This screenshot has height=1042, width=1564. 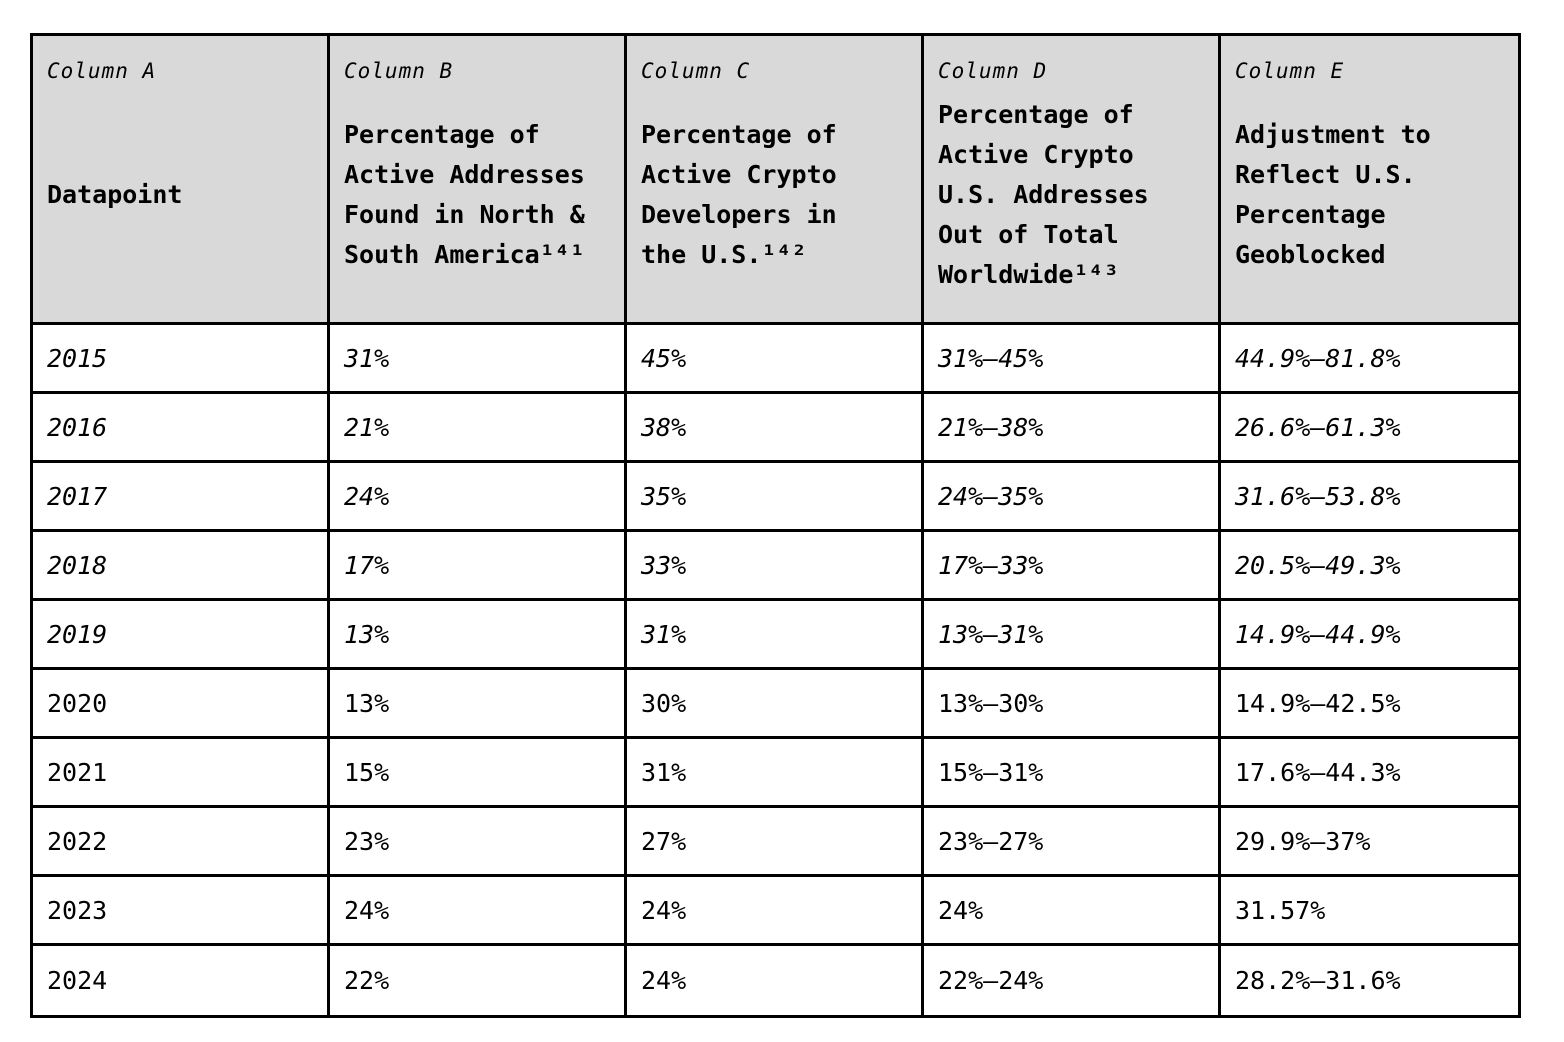 I want to click on cell-2018-col-e: 20.5%–49.3%, so click(x=1369, y=566).